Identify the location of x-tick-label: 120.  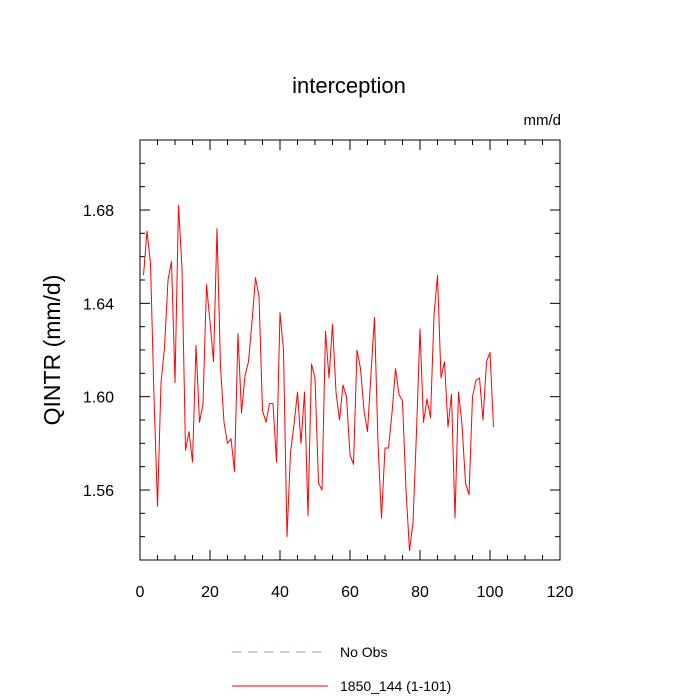
(560, 592).